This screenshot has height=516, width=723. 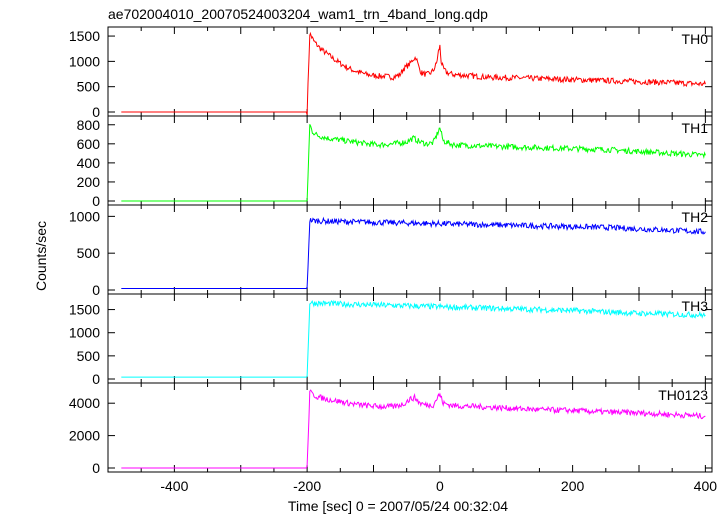 What do you see at coordinates (89, 182) in the screenshot?
I see `y-tick-label: 200` at bounding box center [89, 182].